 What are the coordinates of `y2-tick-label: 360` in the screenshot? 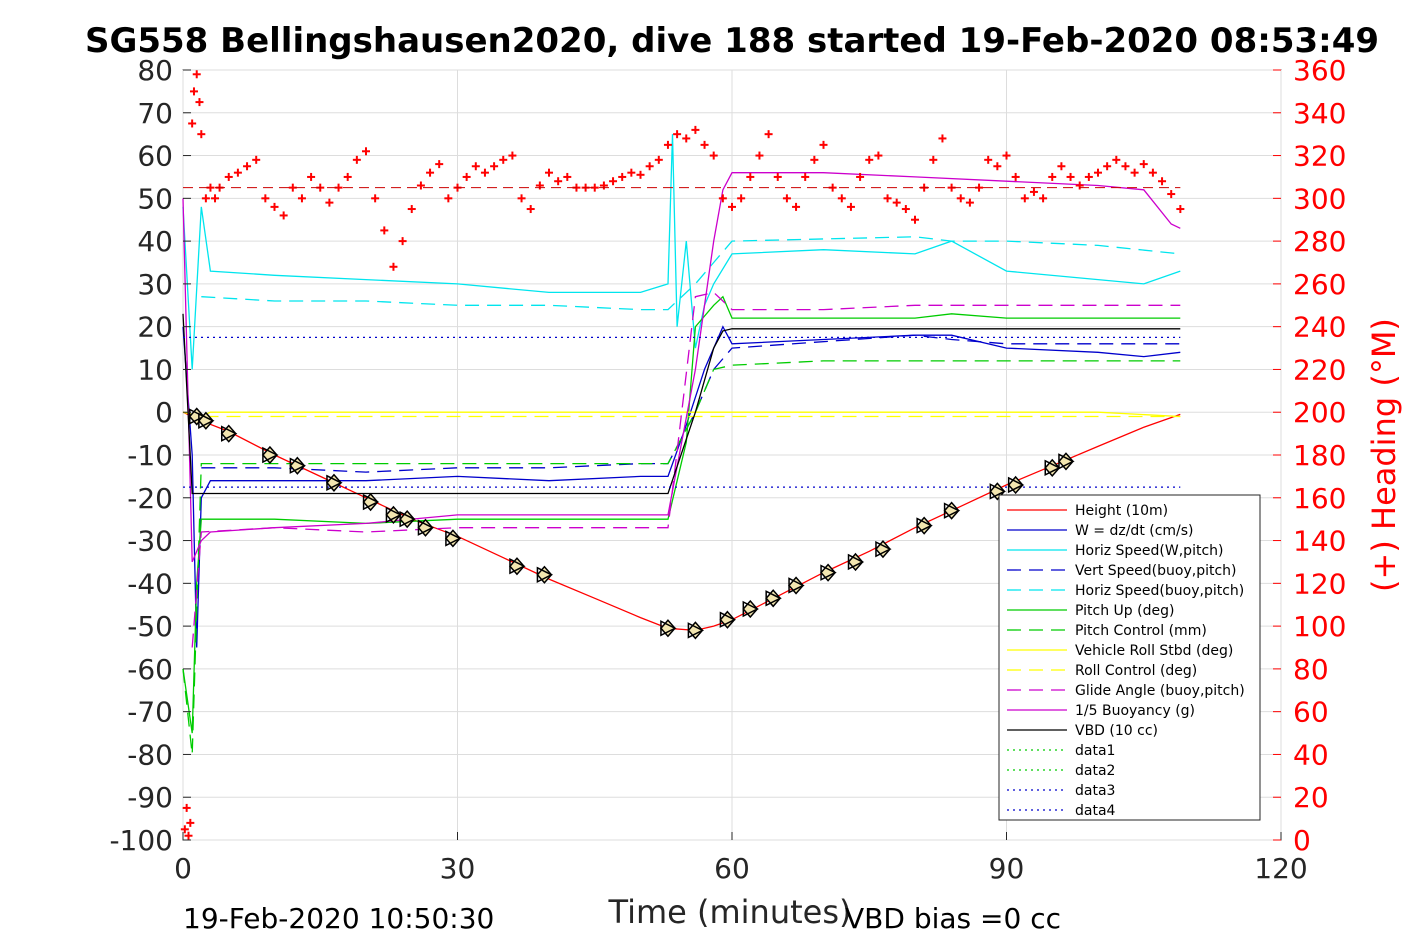 It's located at (1319, 70).